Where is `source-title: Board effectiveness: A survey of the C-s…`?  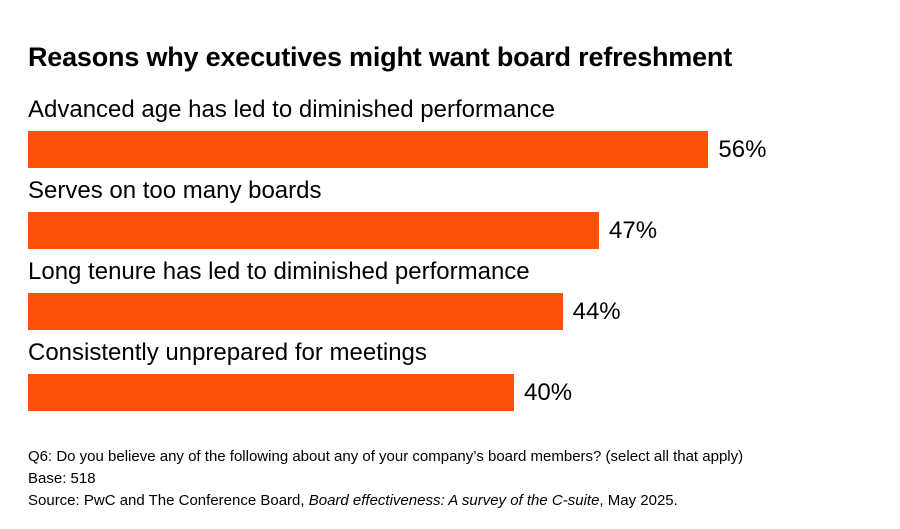
source-title: Board effectiveness: A survey of the C-s… is located at coordinates (454, 500).